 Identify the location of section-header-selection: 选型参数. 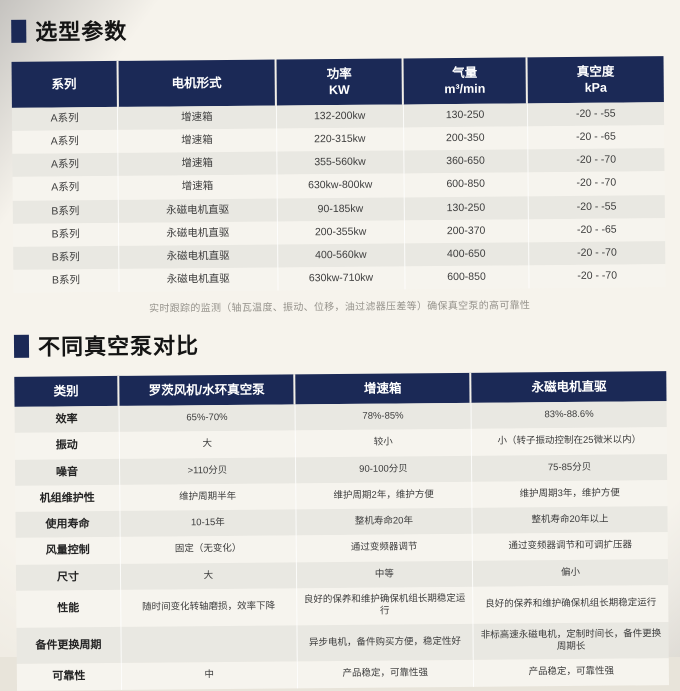
(337, 28).